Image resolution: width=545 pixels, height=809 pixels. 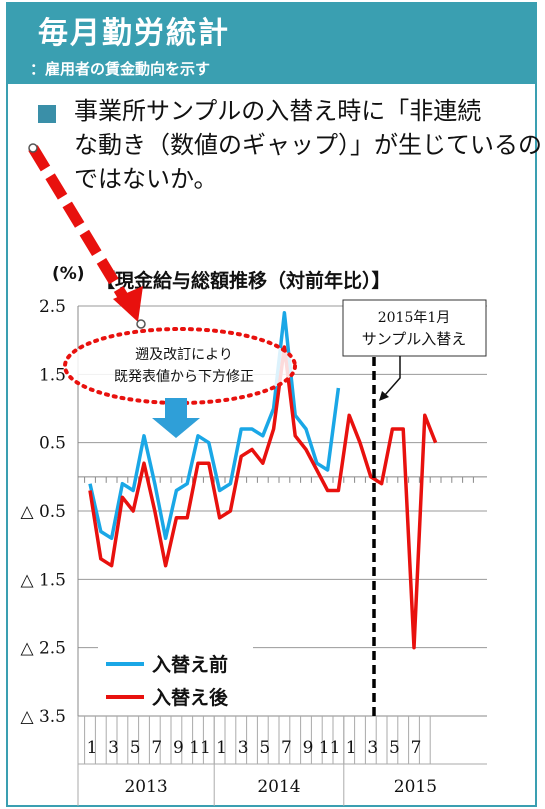 What do you see at coordinates (384, 396) in the screenshot?
I see `callout-pointer-head` at bounding box center [384, 396].